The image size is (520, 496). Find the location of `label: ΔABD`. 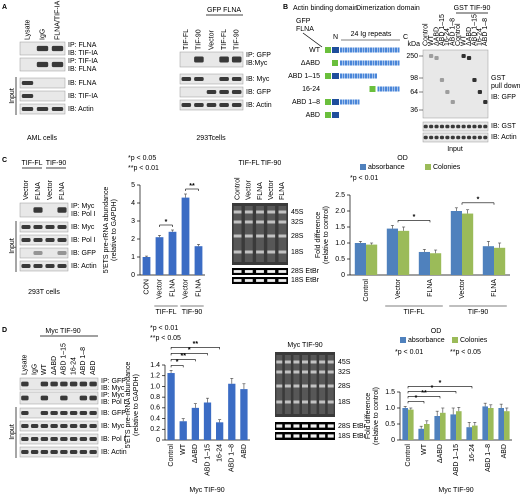

label: ΔABD is located at coordinates (310, 63).